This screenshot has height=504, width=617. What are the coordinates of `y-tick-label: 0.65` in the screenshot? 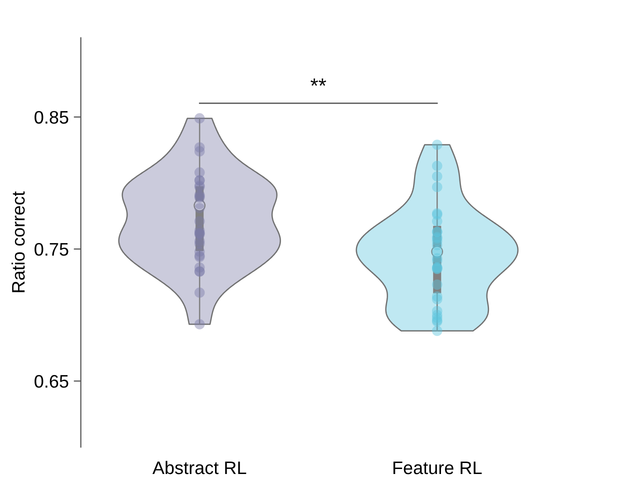 It's located at (51, 381).